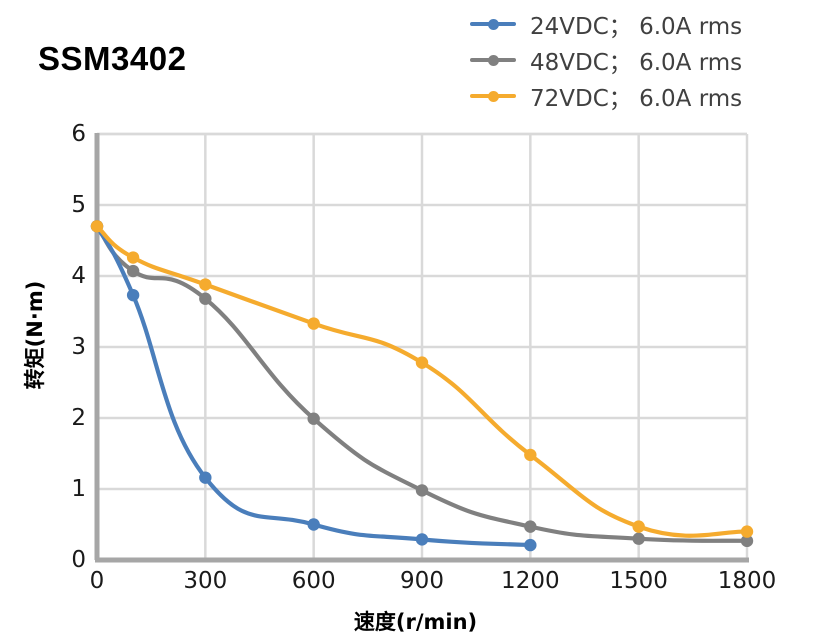  I want to click on x-tick-label: 300, so click(205, 581).